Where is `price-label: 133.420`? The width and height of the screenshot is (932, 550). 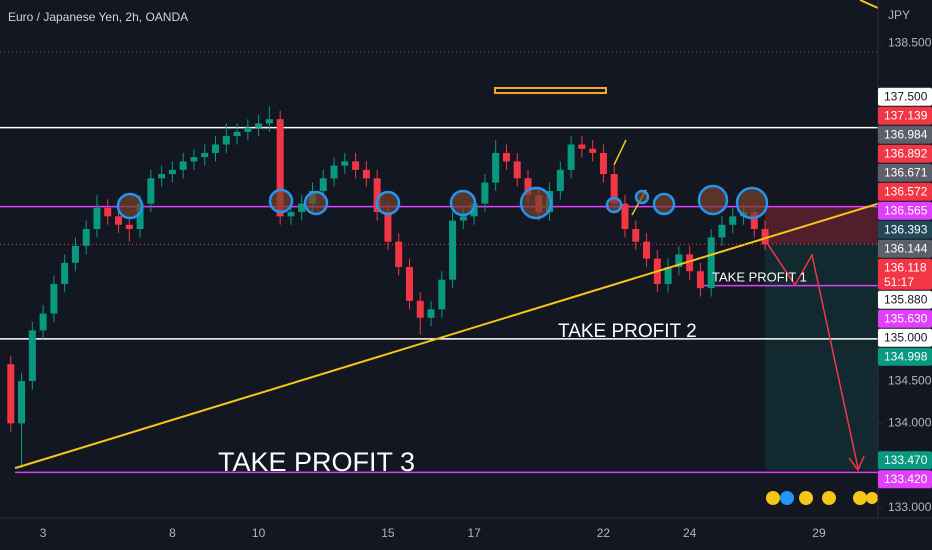
price-label: 133.420 is located at coordinates (906, 479).